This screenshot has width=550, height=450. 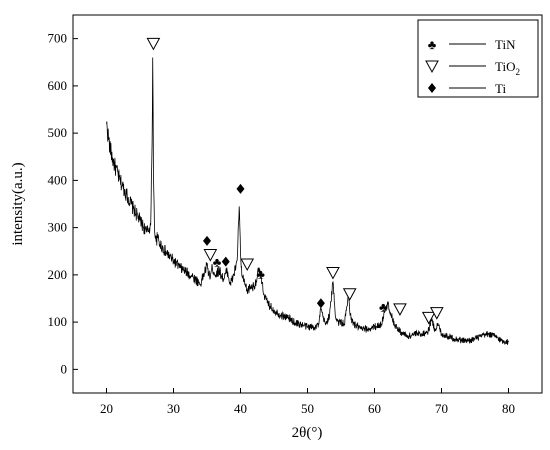 What do you see at coordinates (508, 408) in the screenshot?
I see `x-tick-label: 80` at bounding box center [508, 408].